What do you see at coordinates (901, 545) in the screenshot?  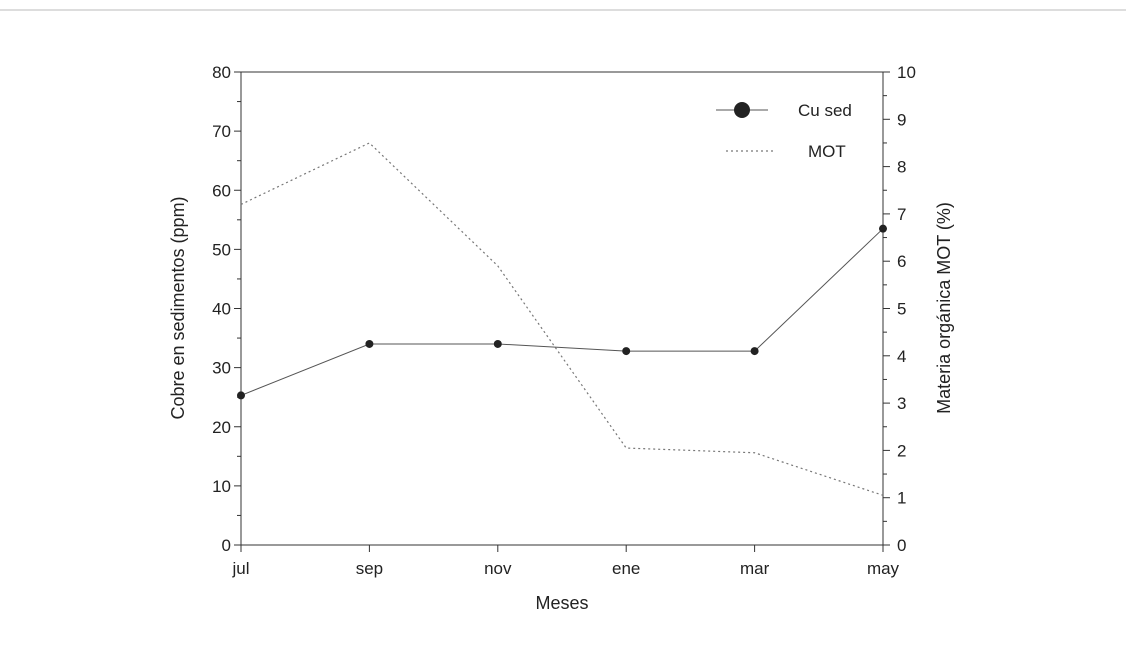 I see `y2-tick-label: 0` at bounding box center [901, 545].